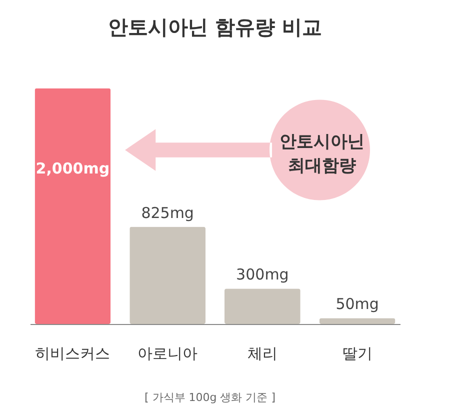 The image size is (461, 419). What do you see at coordinates (210, 397) in the screenshot?
I see `text: [ 가식부 100g 생화 기준 ]` at bounding box center [210, 397].